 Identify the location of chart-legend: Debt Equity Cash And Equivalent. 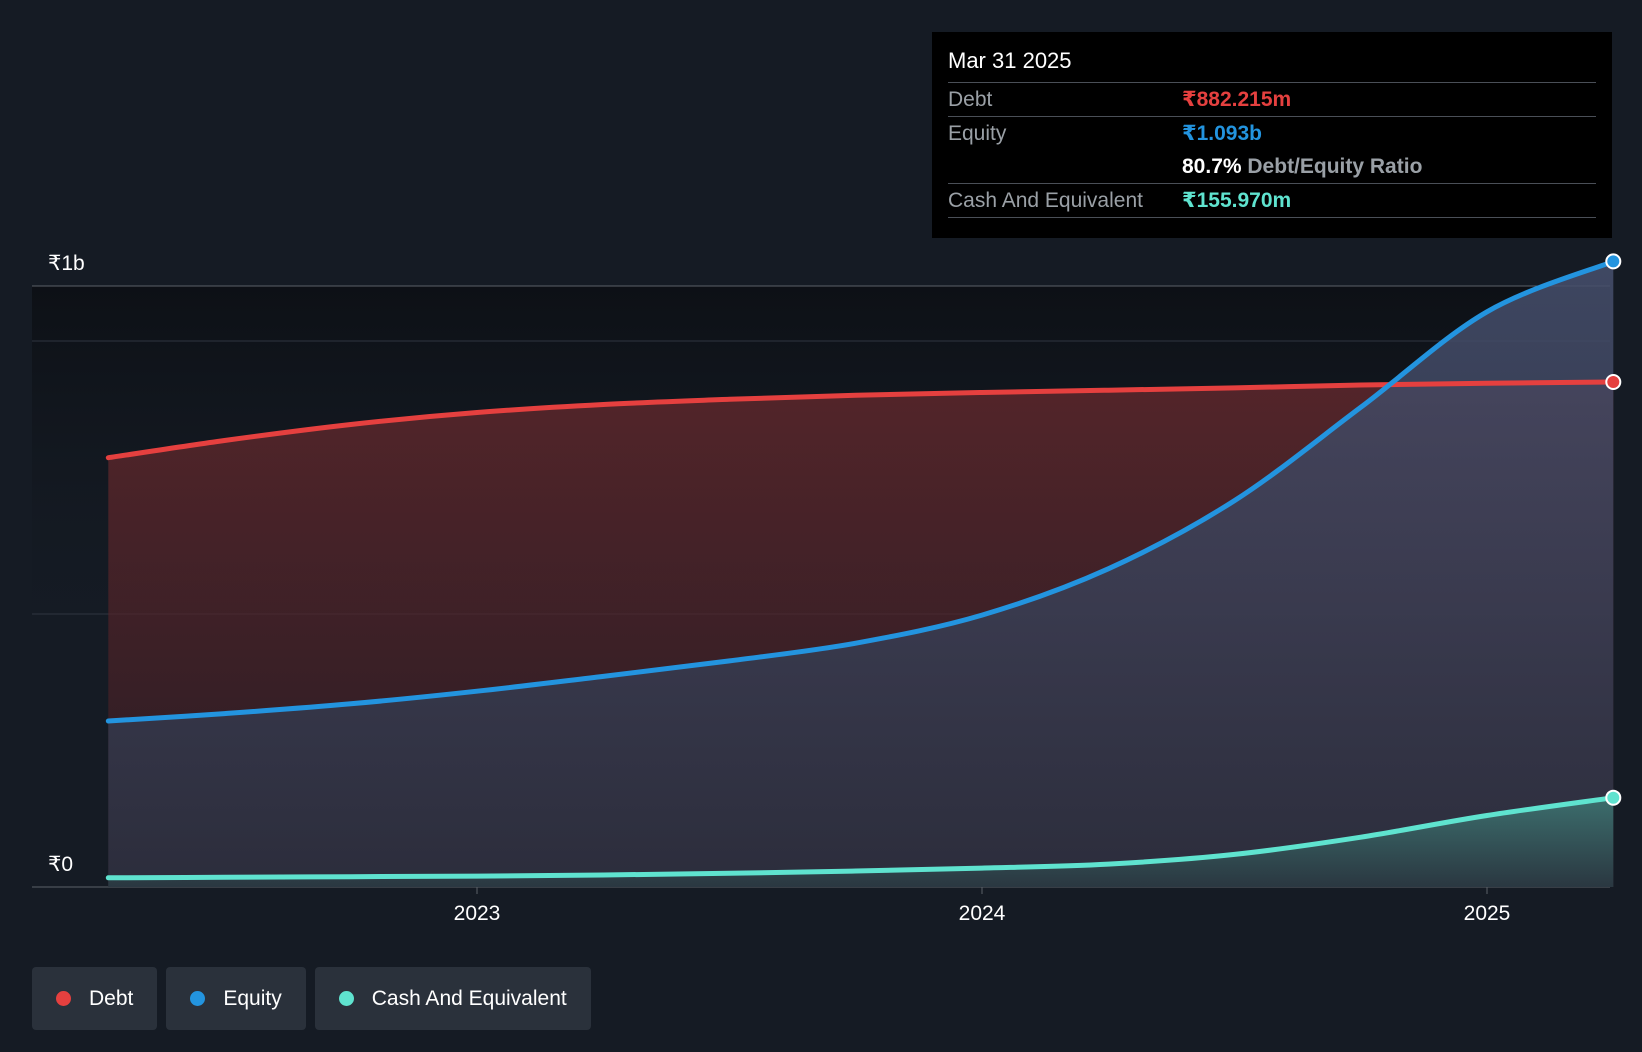
(311, 998).